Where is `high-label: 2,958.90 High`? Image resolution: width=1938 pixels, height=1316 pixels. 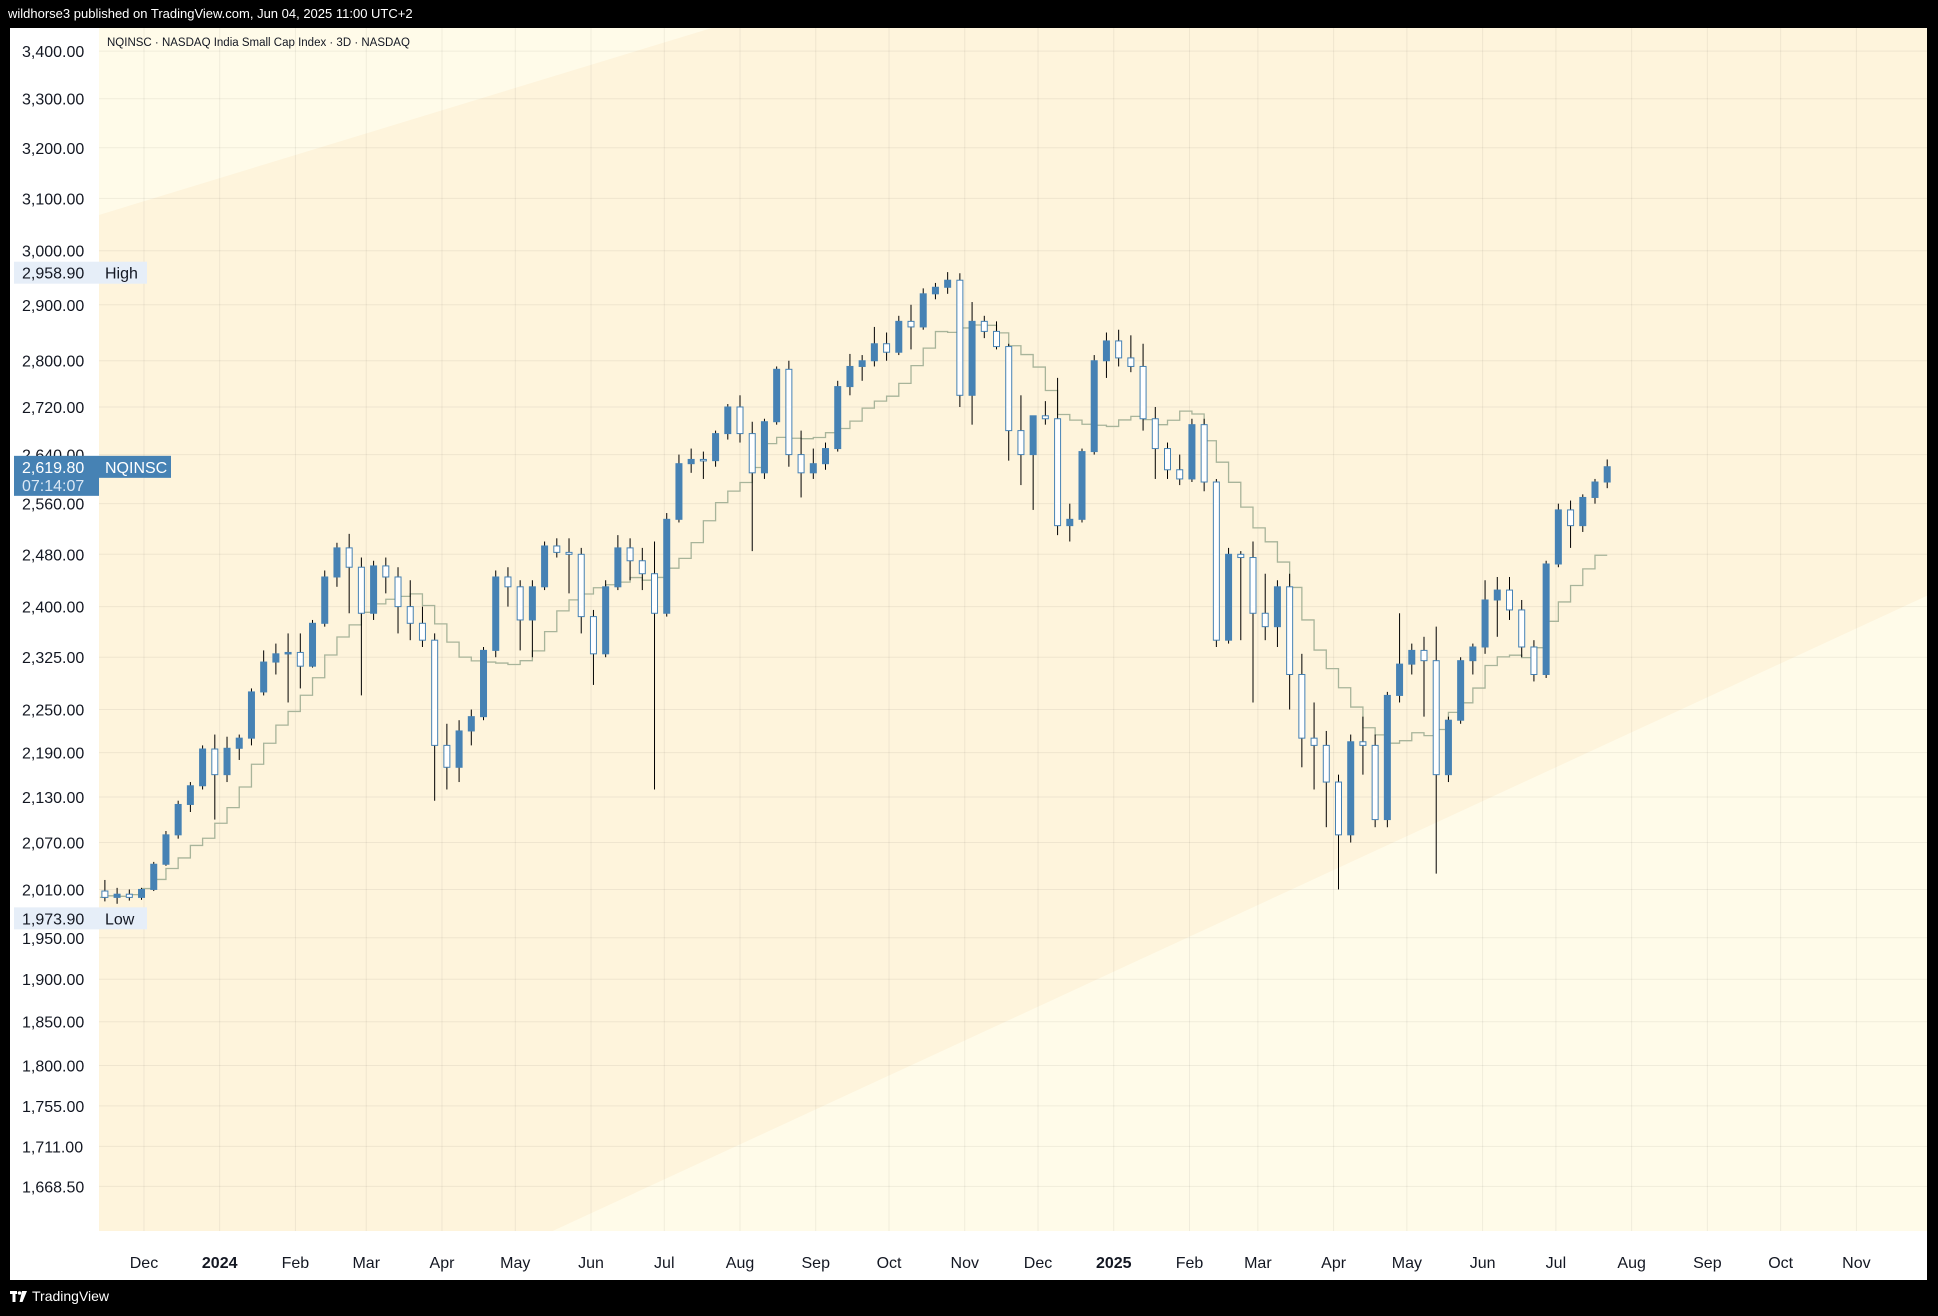
high-label: 2,958.90 High is located at coordinates (80, 272).